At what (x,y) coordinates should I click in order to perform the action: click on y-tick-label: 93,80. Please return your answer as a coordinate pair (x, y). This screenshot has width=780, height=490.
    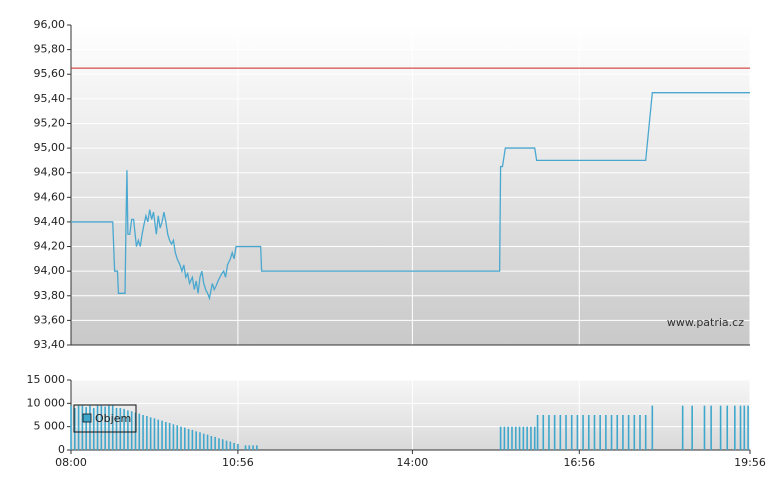
    Looking at the image, I should click on (50, 295).